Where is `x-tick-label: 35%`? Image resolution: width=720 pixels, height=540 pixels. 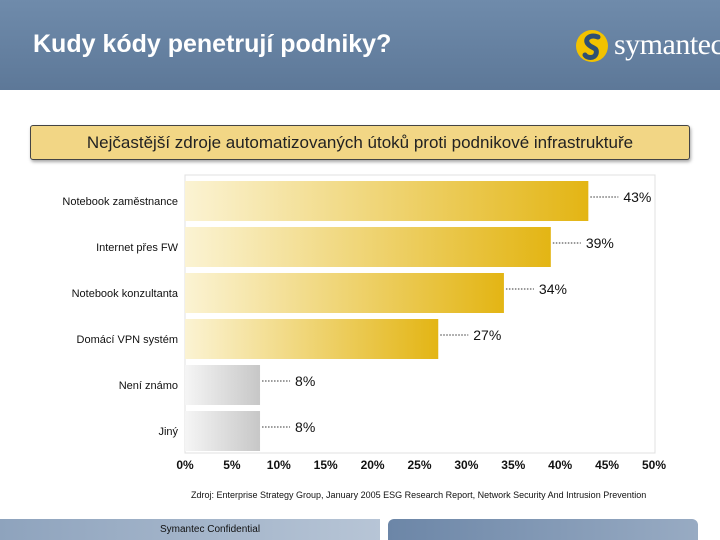 x-tick-label: 35% is located at coordinates (513, 465).